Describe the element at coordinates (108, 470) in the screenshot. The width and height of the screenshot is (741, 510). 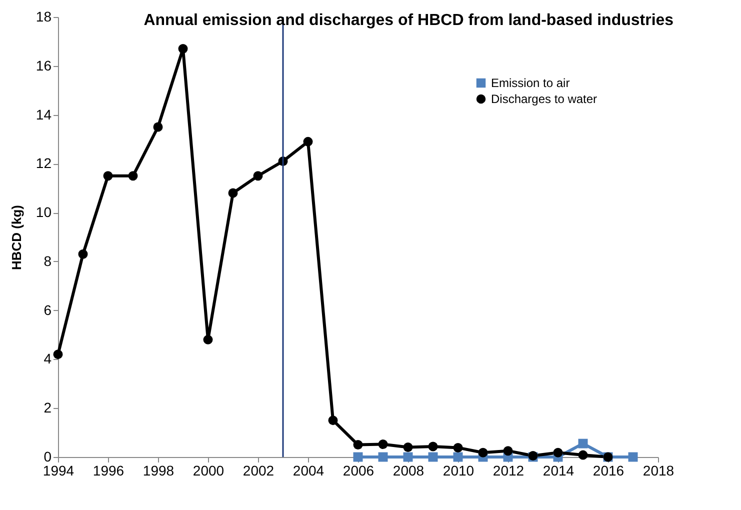
I see `x-tick-label: 1996` at that location.